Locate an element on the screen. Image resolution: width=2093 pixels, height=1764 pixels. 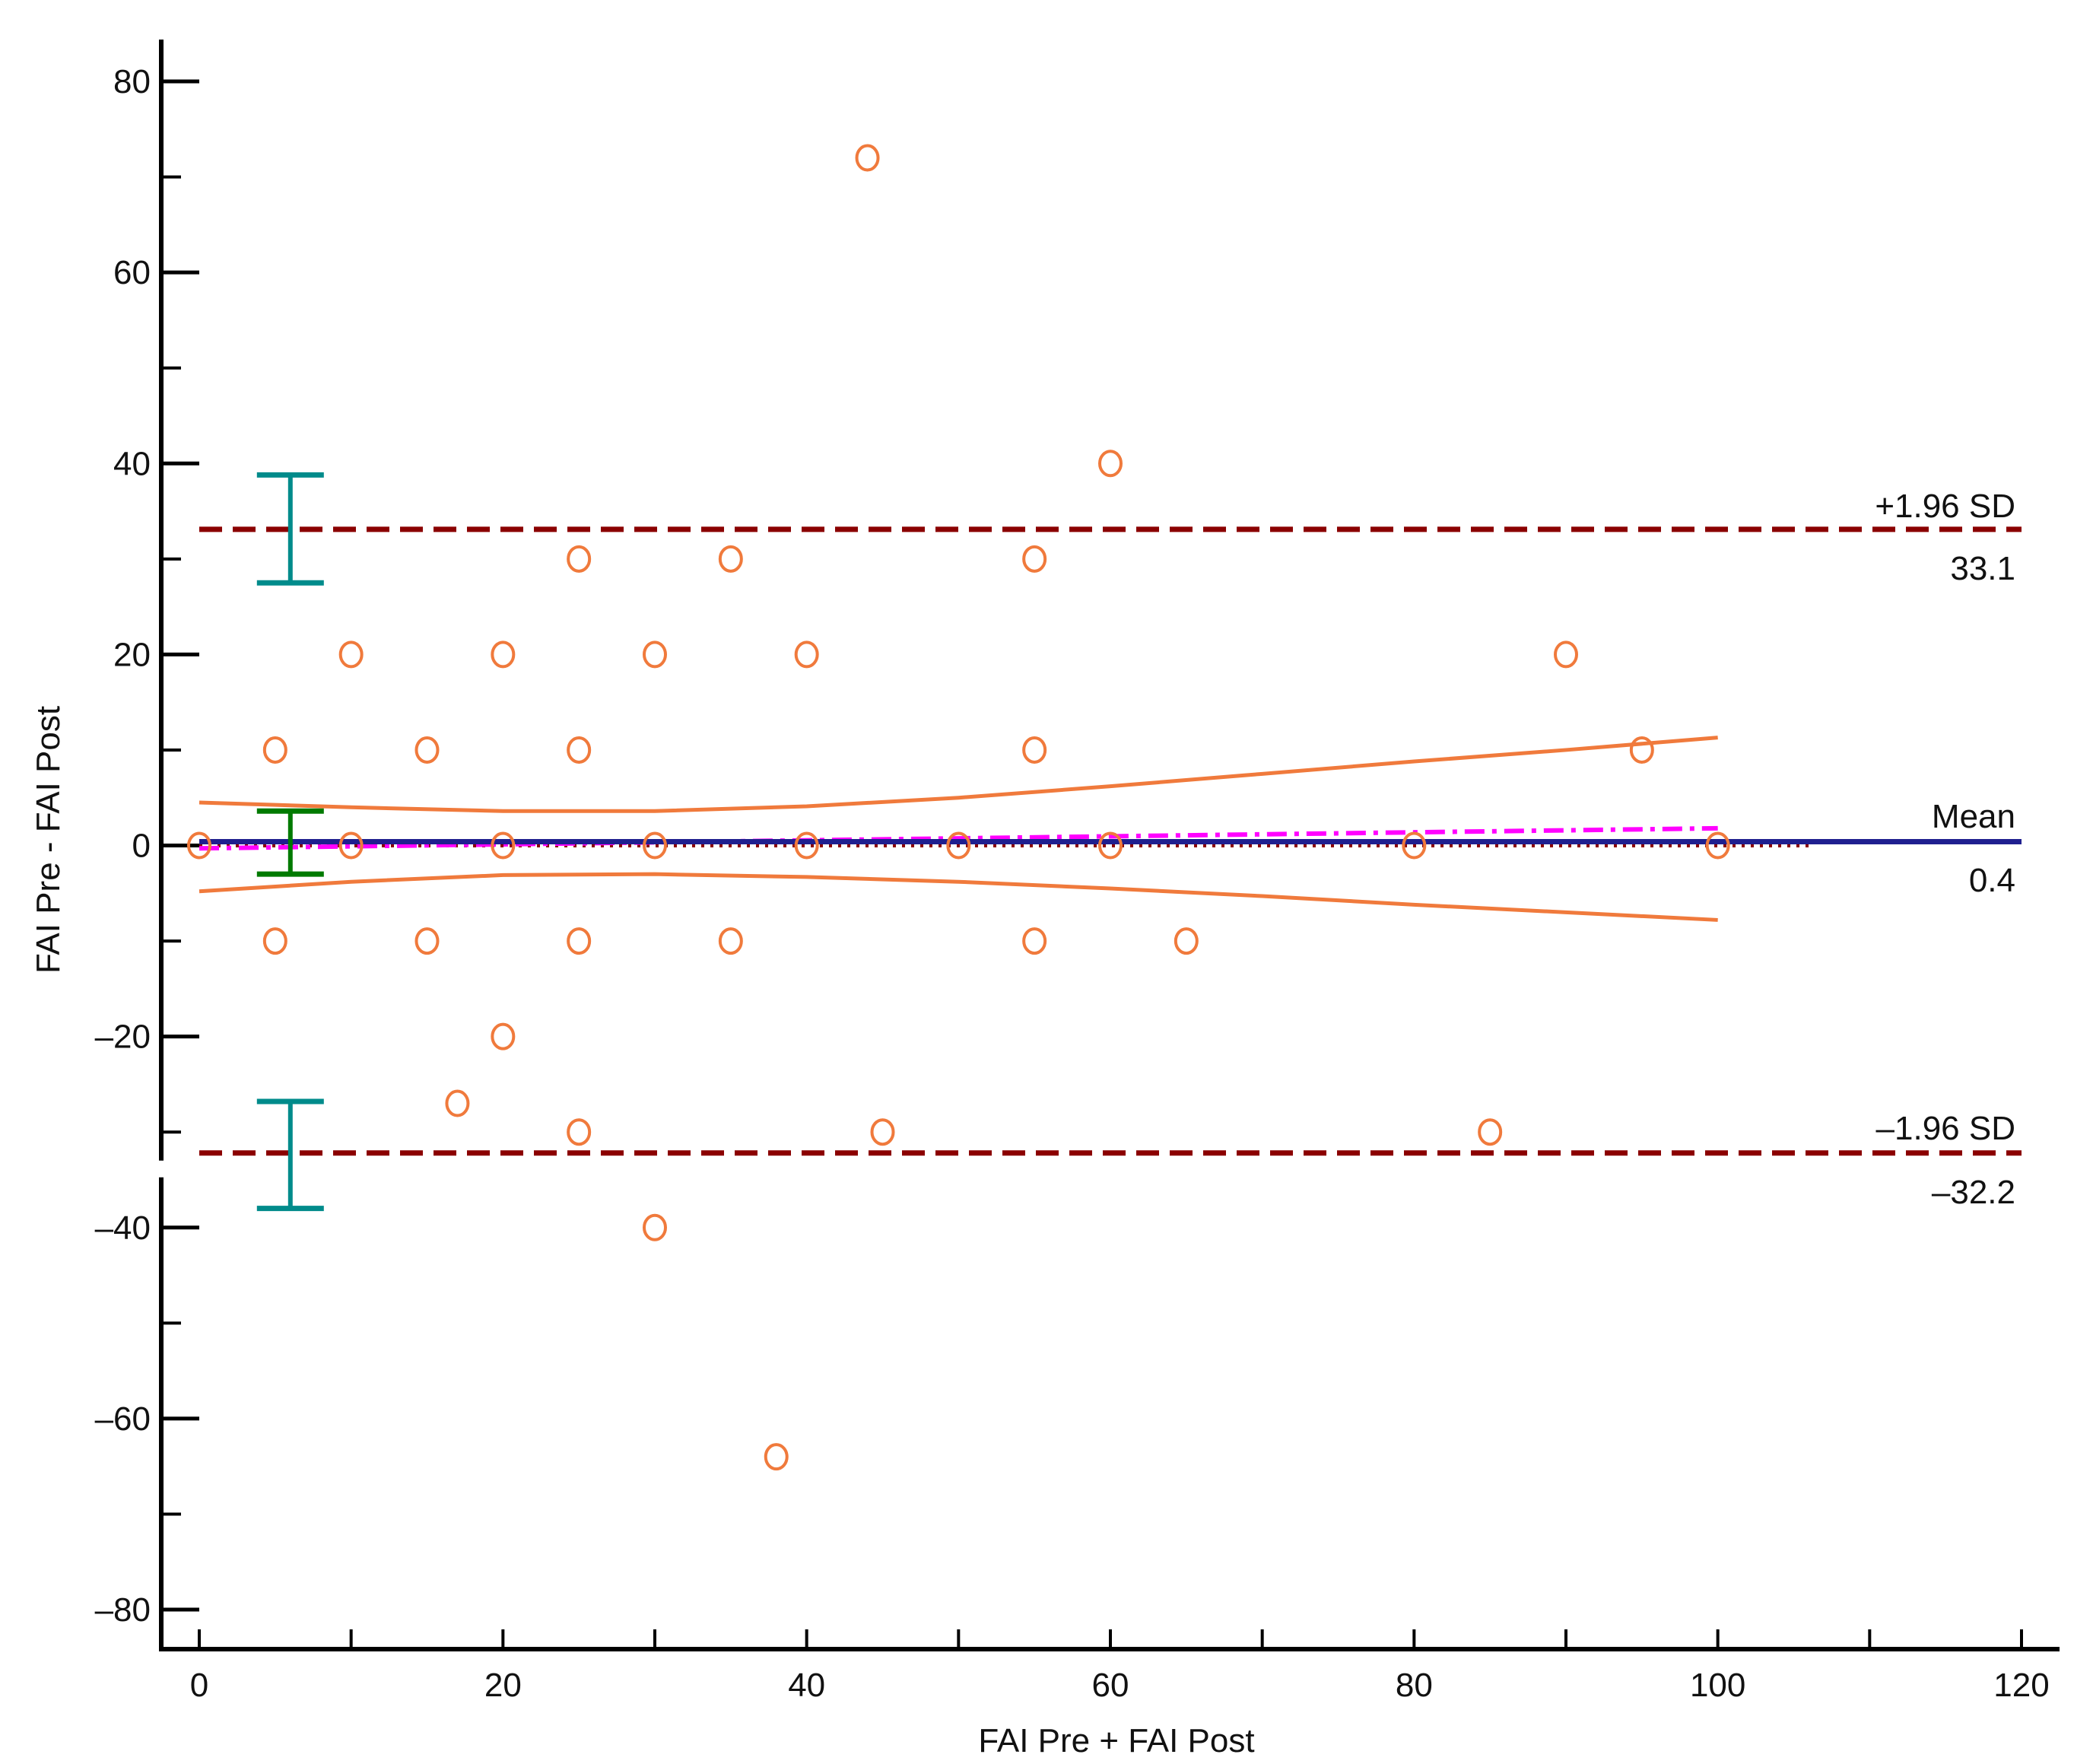
y-axis-title: FAI Pre - FAI Post is located at coordinates (49, 840).